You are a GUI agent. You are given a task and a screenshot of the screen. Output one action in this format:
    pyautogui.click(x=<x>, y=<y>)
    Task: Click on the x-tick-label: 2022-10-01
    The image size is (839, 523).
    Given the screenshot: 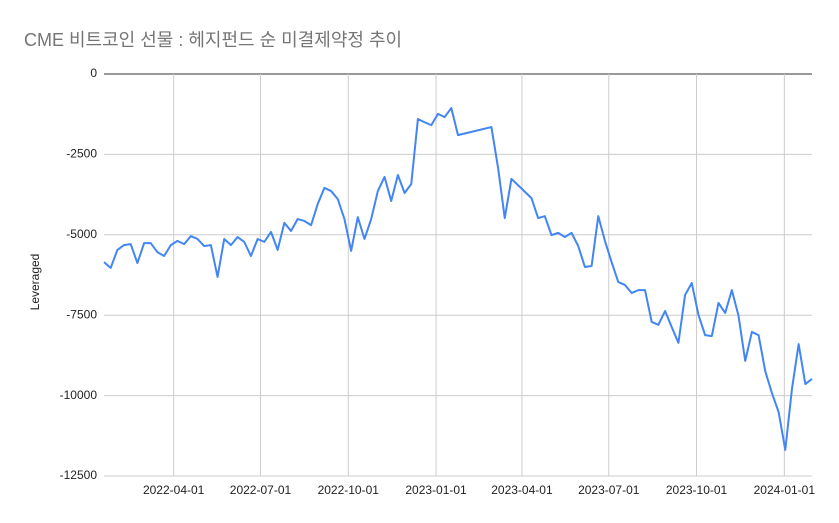 What is the action you would take?
    pyautogui.click(x=349, y=490)
    